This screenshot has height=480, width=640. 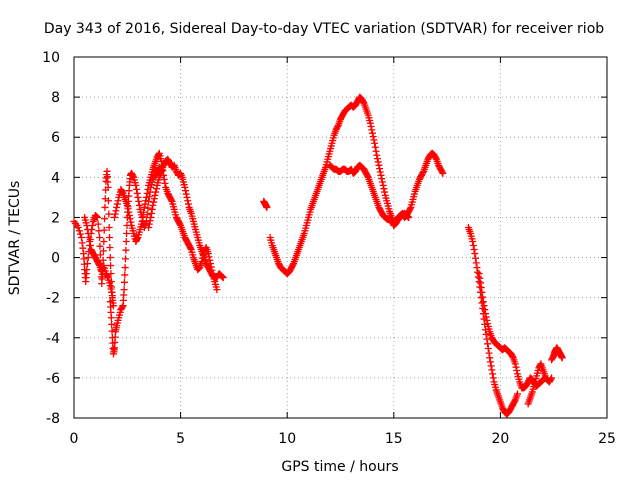 I want to click on y-tick-label: -8, so click(x=53, y=419).